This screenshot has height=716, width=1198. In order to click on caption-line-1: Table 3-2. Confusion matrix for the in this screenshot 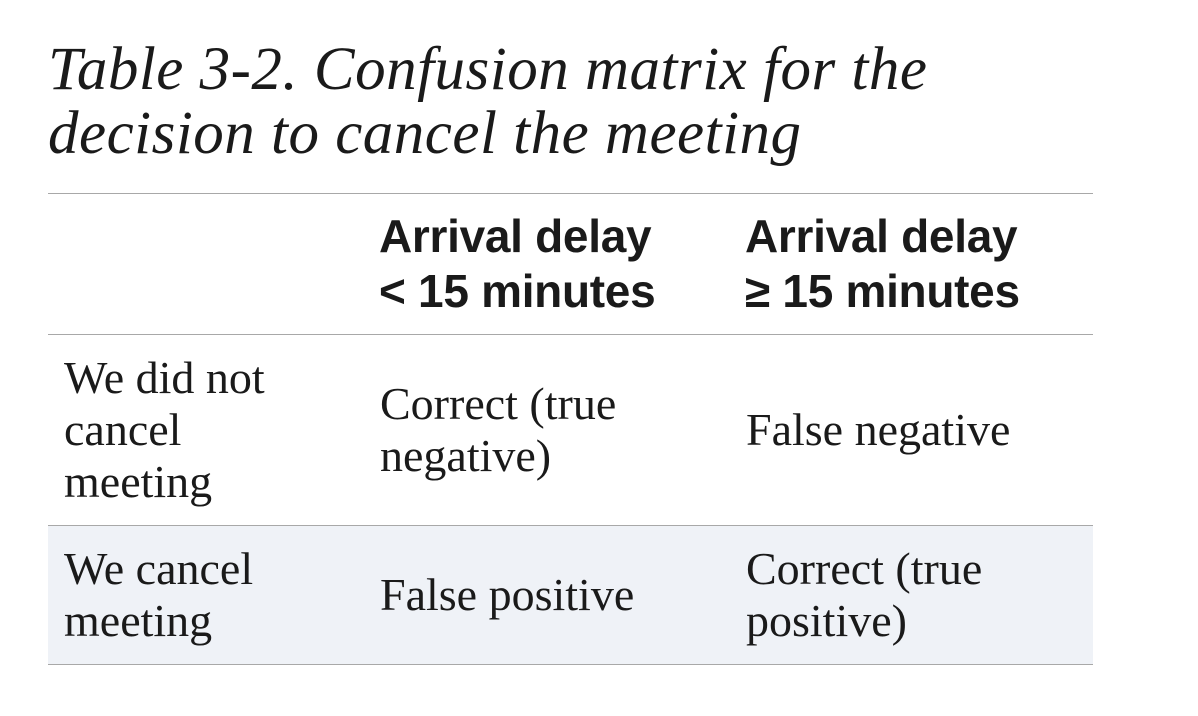, I will do `click(488, 69)`.